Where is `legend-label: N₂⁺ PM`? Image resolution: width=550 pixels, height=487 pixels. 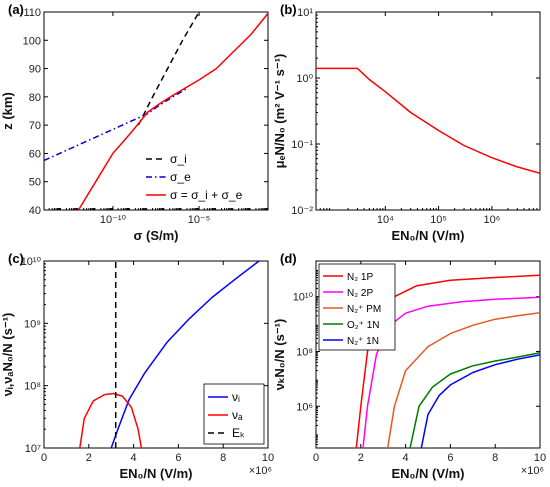
legend-label: N₂⁺ PM is located at coordinates (364, 309).